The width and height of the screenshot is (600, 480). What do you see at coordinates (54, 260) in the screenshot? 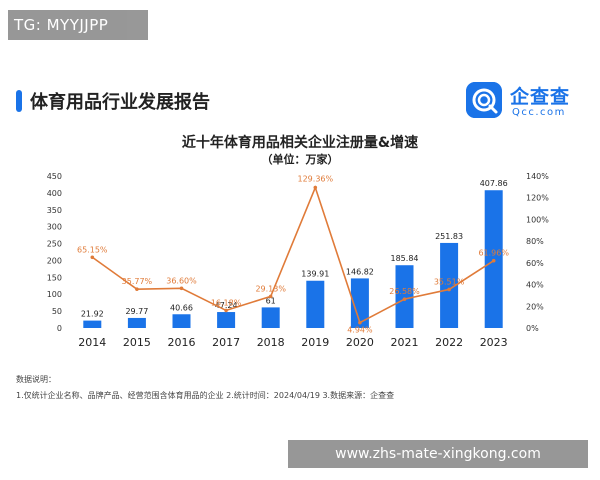
I see `y-left-tick-label: 200` at bounding box center [54, 260].